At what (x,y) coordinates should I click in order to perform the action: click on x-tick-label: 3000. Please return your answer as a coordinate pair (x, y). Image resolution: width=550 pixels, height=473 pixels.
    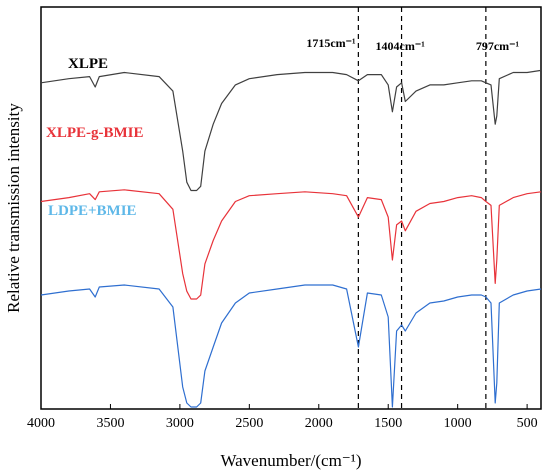
    Looking at the image, I should click on (180, 423).